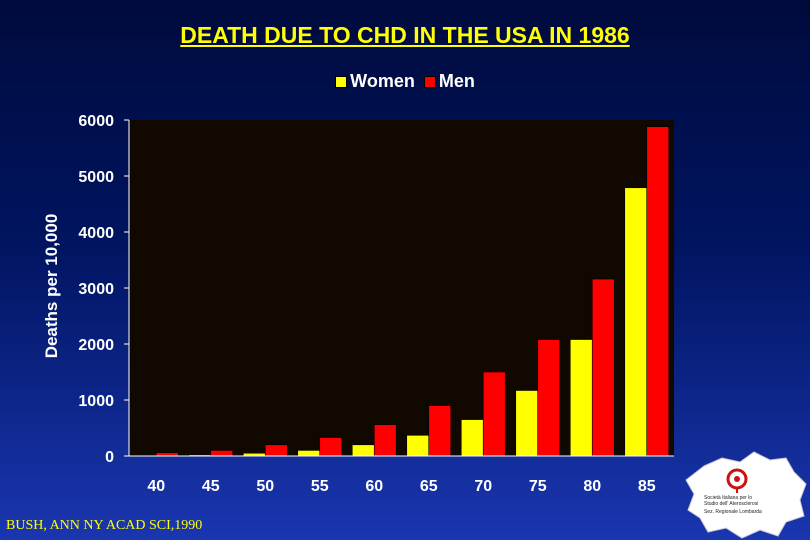  I want to click on y-ticks-group: 0 1000 2000 3000 4000 5000 6000, so click(103, 289).